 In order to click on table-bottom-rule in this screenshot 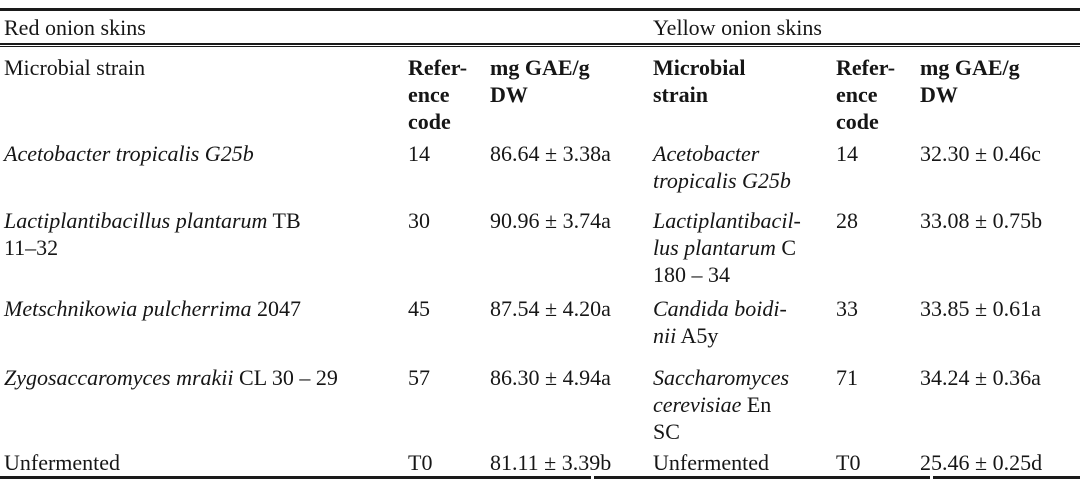, I will do `click(540, 477)`.